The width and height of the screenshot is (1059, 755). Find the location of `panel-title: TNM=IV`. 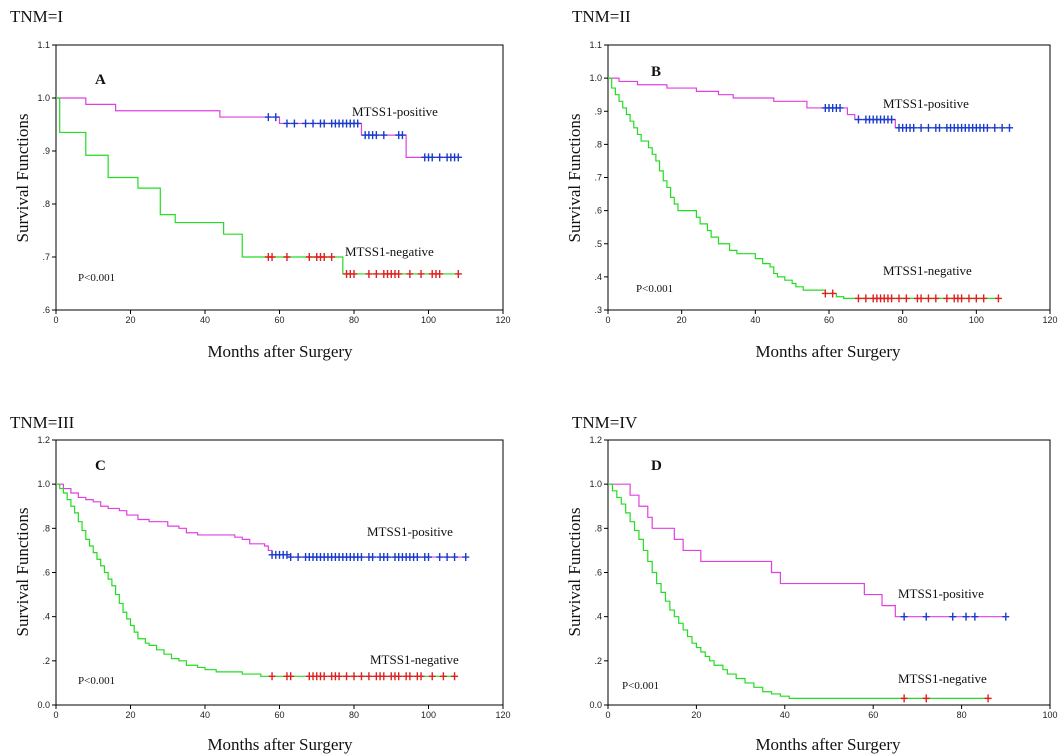

panel-title: TNM=IV is located at coordinates (605, 422).